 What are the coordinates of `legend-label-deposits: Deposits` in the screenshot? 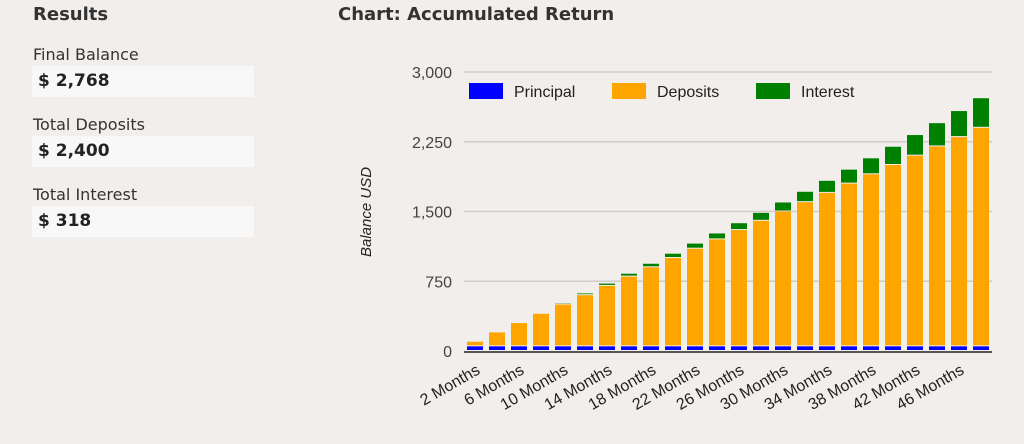 It's located at (688, 92).